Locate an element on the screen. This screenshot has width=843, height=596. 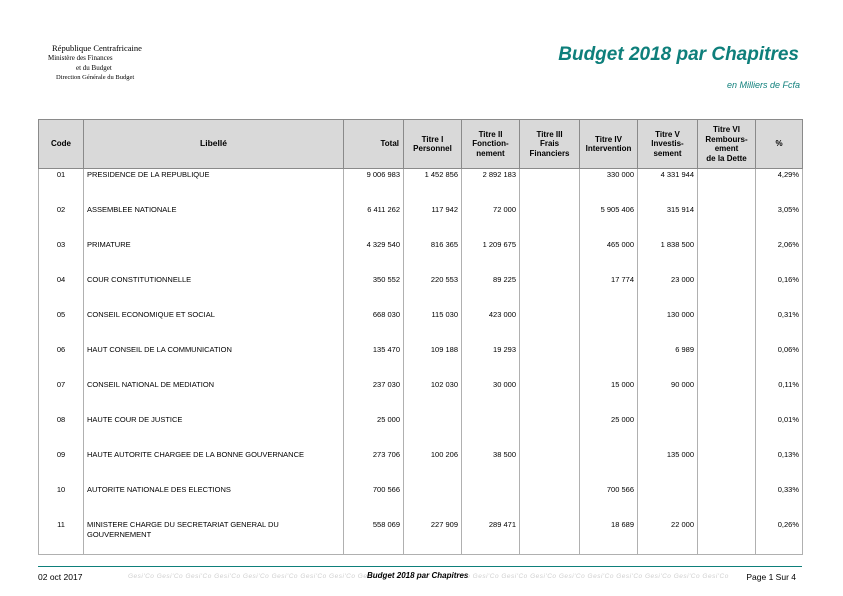
cell-titre-2: 89 225 is located at coordinates (490, 291).